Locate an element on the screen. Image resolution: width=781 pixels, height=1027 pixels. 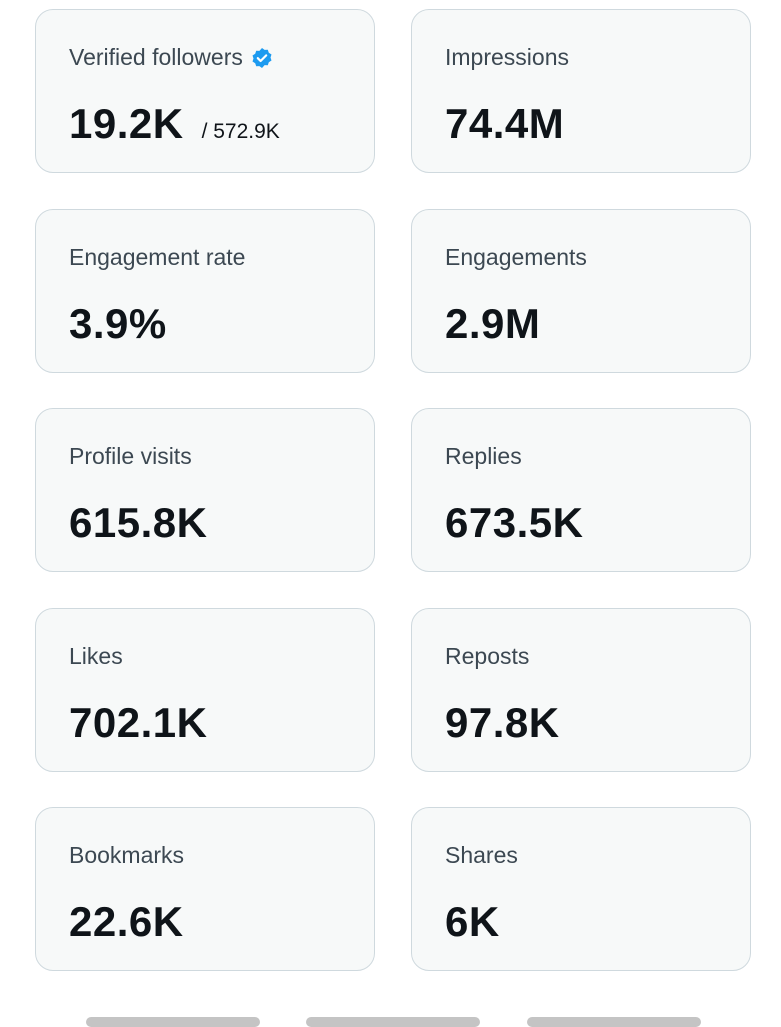
metric-value: 97.8K is located at coordinates (502, 722).